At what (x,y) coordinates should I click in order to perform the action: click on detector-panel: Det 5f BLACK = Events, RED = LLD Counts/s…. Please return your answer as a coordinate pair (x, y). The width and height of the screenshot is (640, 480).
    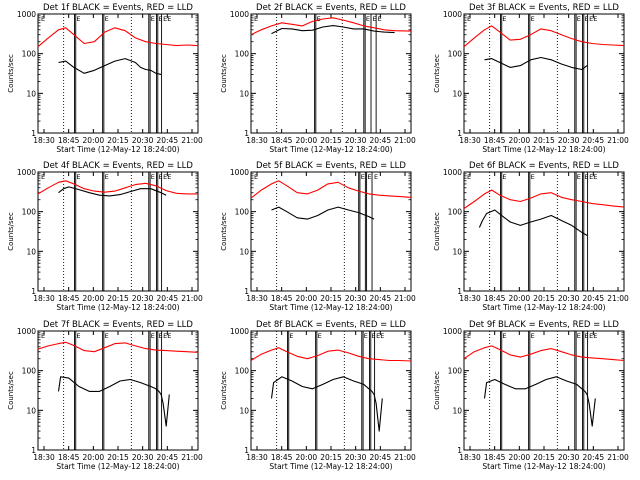
    Looking at the image, I should click on (318, 236).